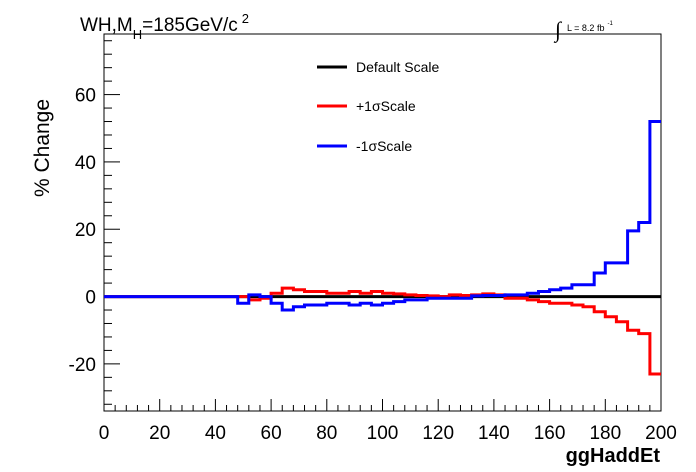 This screenshot has width=696, height=472. I want to click on title-superscript: 2, so click(245, 18).